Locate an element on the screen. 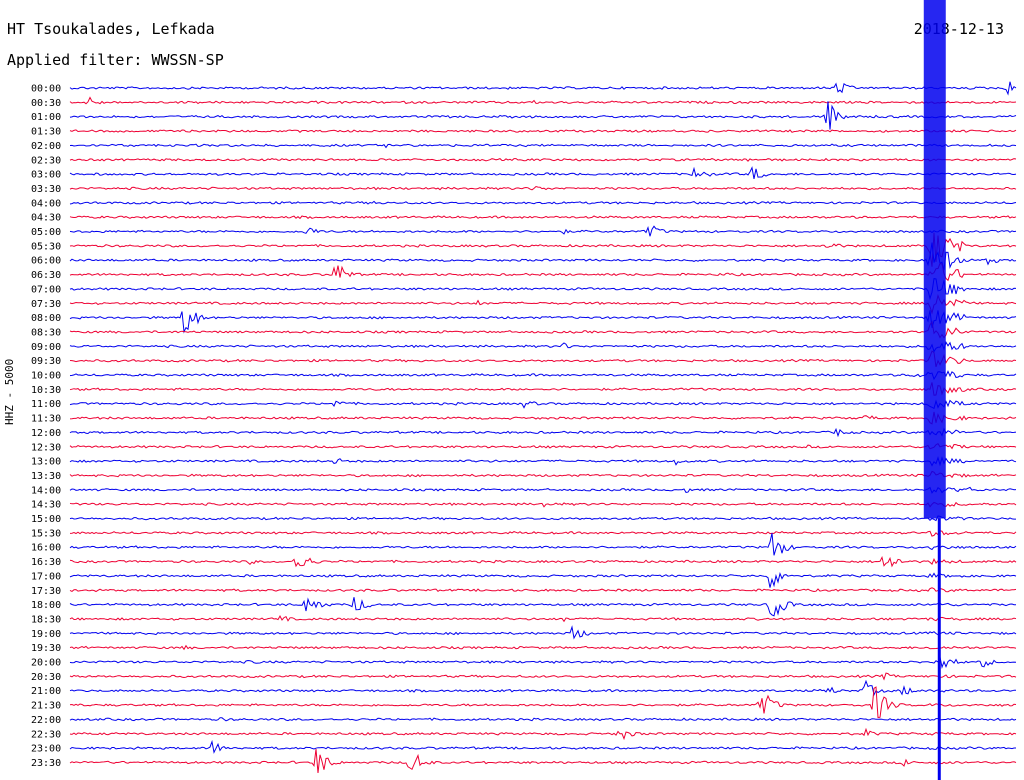 This screenshot has height=780, width=1024. time-label: 16:00 is located at coordinates (46, 548).